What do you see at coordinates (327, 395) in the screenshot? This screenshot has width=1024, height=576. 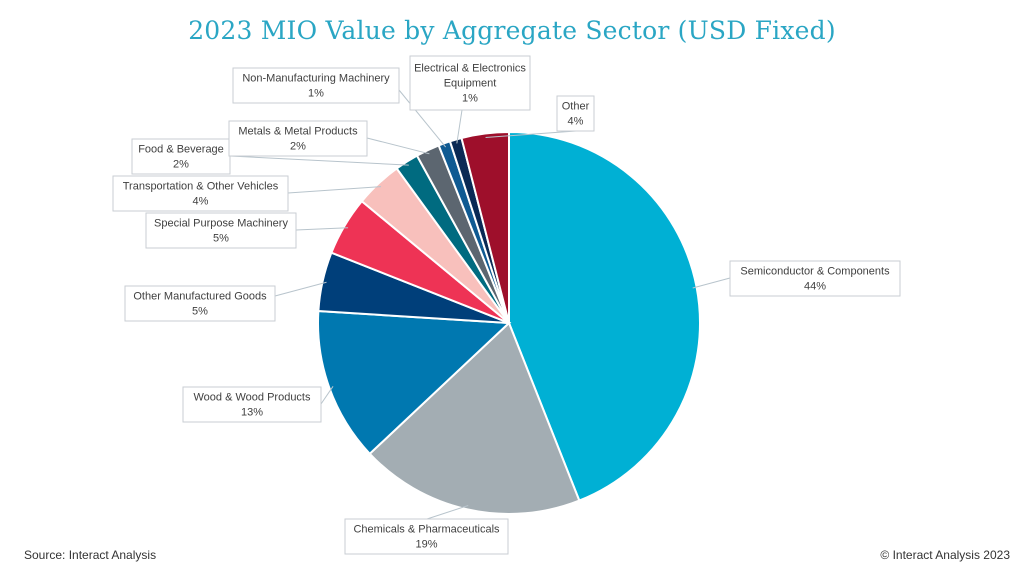 I see `leader-line-wood-and-wood-products` at bounding box center [327, 395].